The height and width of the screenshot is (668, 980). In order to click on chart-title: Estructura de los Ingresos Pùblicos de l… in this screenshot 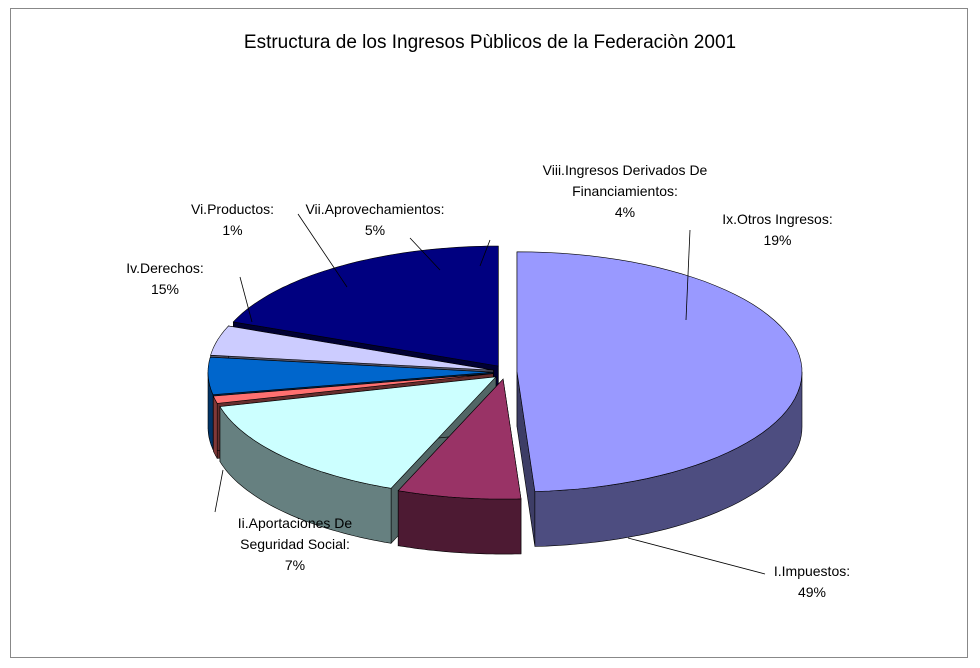, I will do `click(490, 42)`.